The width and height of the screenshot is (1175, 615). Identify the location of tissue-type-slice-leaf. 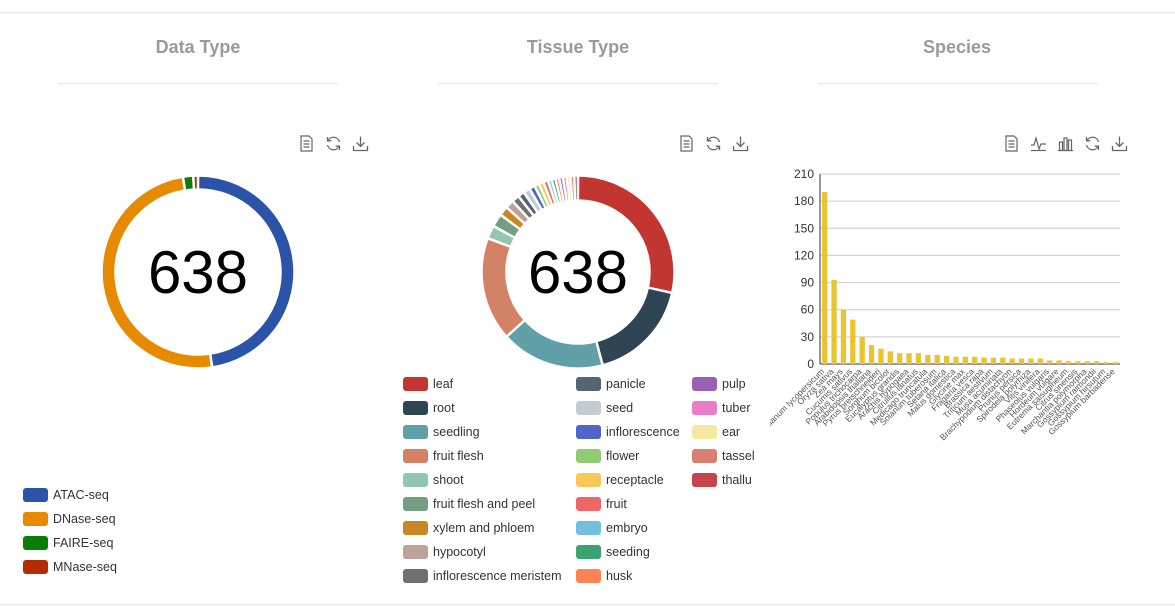
(626, 234).